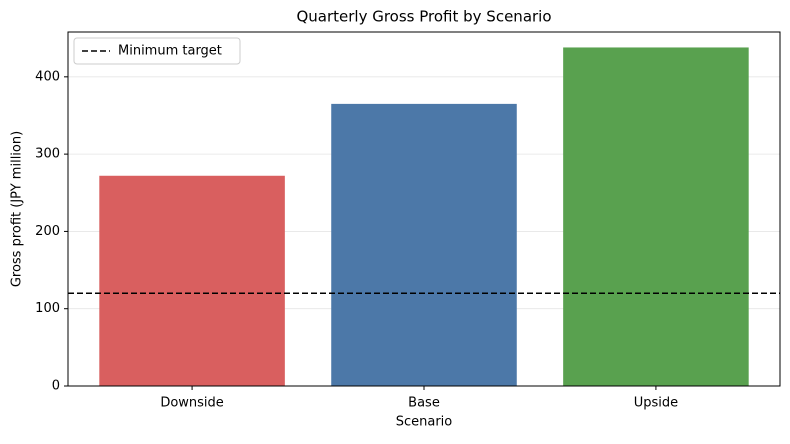  Describe the element at coordinates (656, 403) in the screenshot. I see `x-tick-label: Upside` at that location.